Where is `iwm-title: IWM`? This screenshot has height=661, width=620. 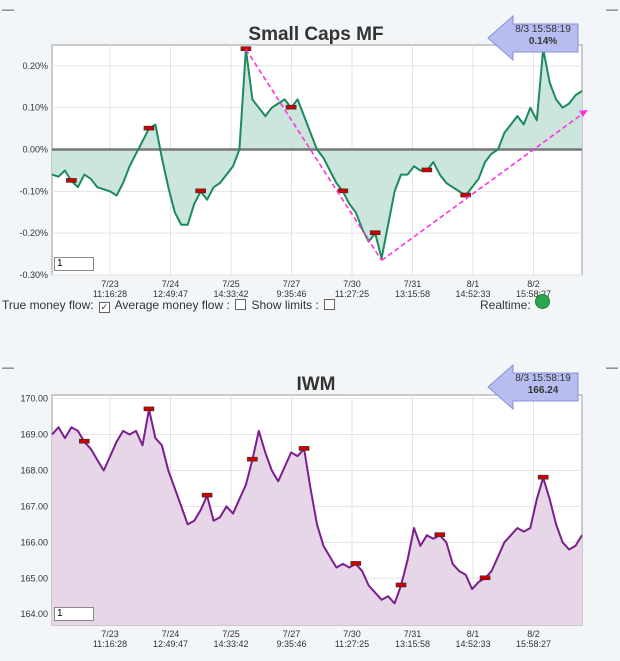
iwm-title: IWM is located at coordinates (315, 384).